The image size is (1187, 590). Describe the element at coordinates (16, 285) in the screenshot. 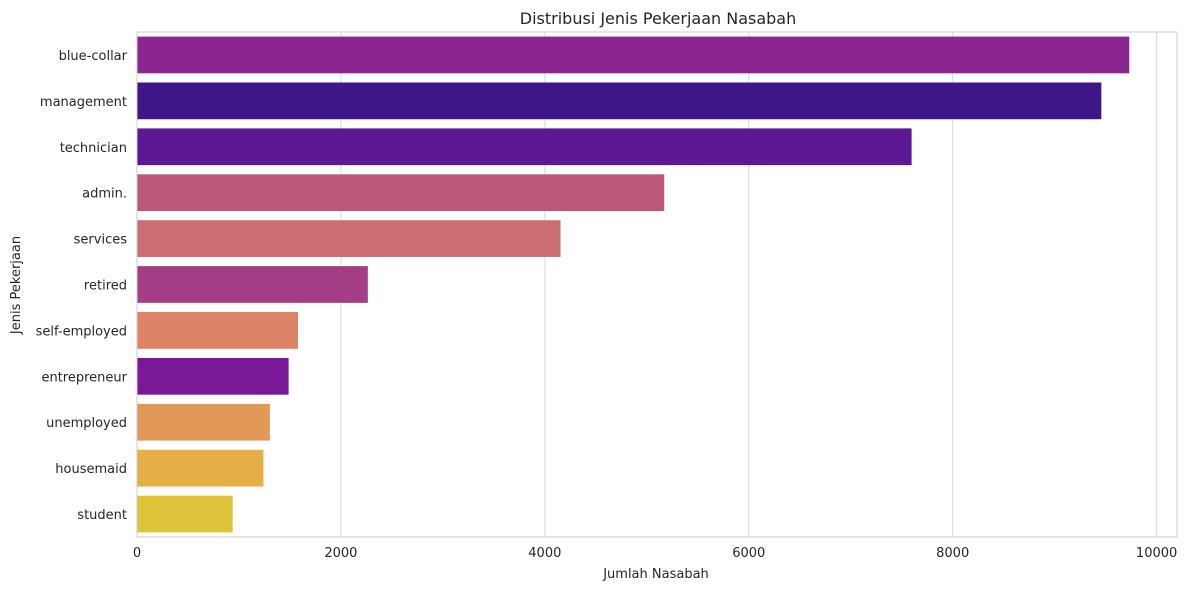

I see `y-axis-label: Jenis Pekerjaan` at that location.